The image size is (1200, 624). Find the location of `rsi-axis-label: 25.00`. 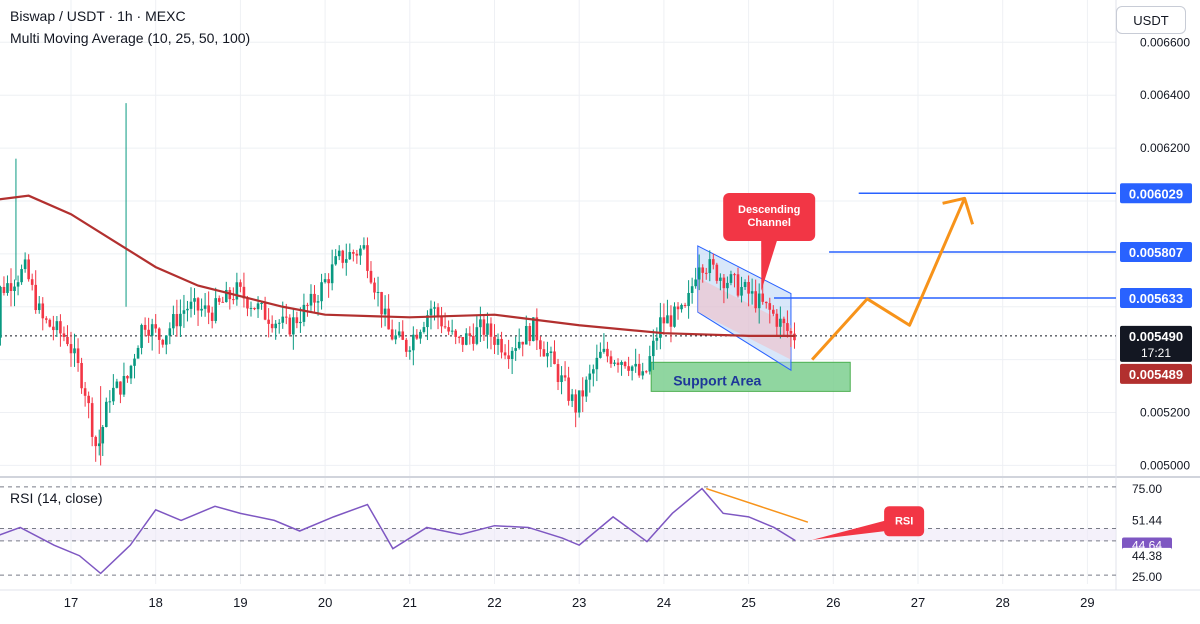

rsi-axis-label: 25.00 is located at coordinates (1147, 577).